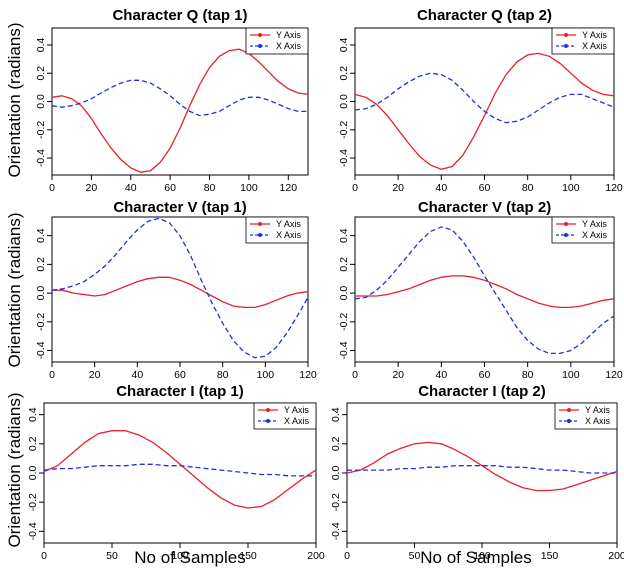  Describe the element at coordinates (14, 100) in the screenshot. I see `y-axis-label-row-1: Orientation (radians)` at that location.